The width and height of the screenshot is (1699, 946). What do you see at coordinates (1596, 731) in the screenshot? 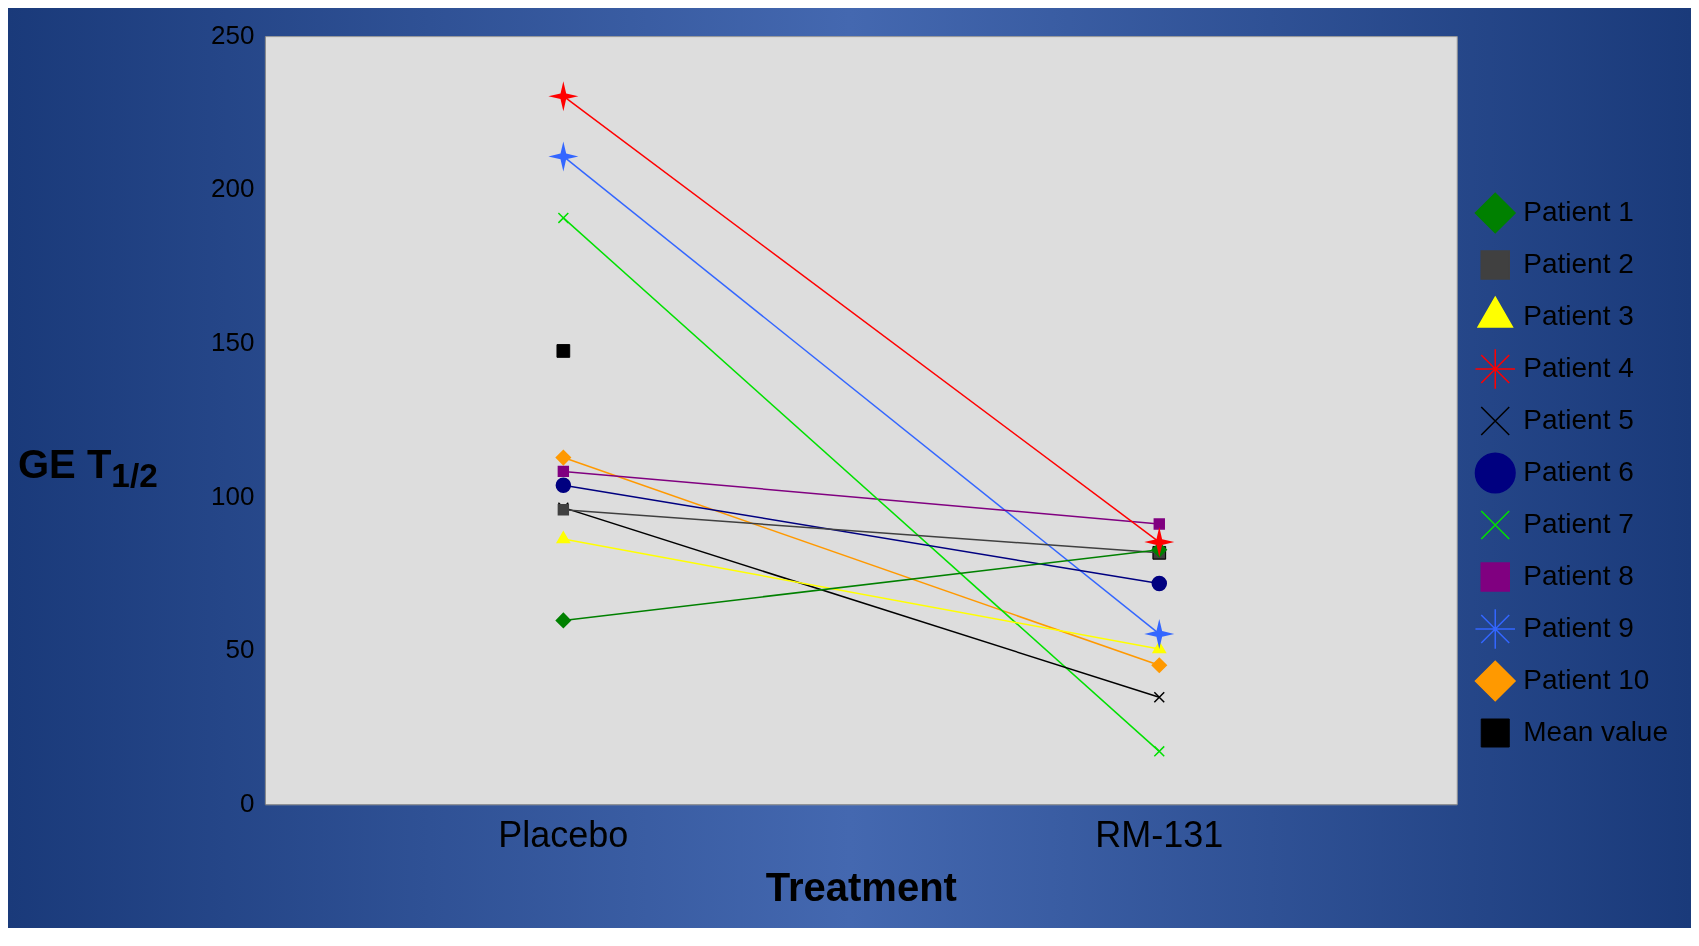
I see `legend-label: Mean value` at bounding box center [1596, 731].